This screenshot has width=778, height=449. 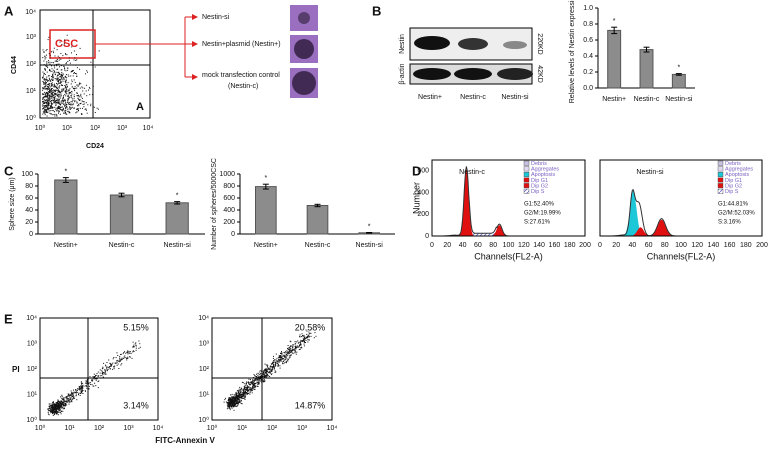 What do you see at coordinates (16, 369) in the screenshot?
I see `axis-label: PI` at bounding box center [16, 369].